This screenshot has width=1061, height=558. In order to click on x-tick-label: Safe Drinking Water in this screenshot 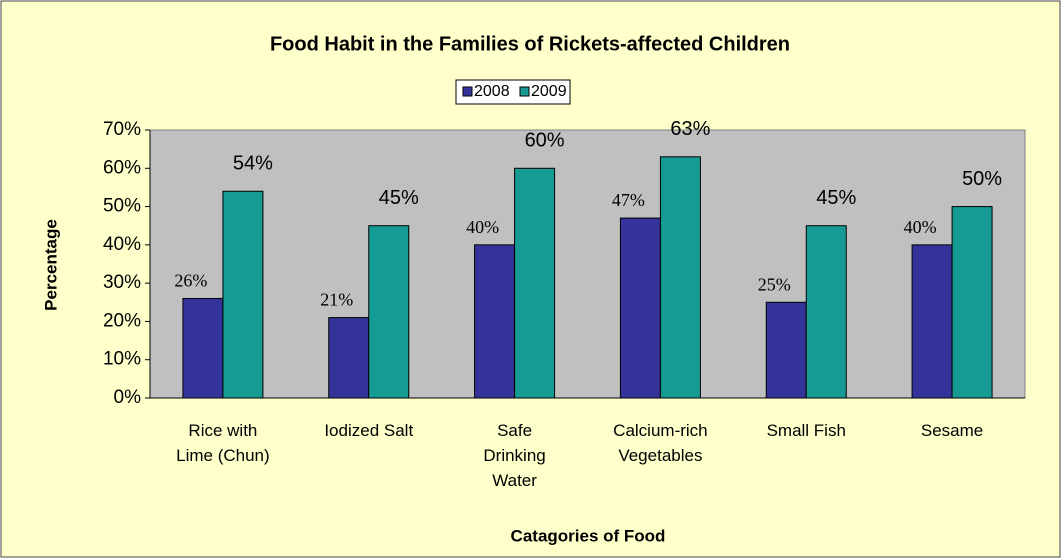, I will do `click(514, 455)`.